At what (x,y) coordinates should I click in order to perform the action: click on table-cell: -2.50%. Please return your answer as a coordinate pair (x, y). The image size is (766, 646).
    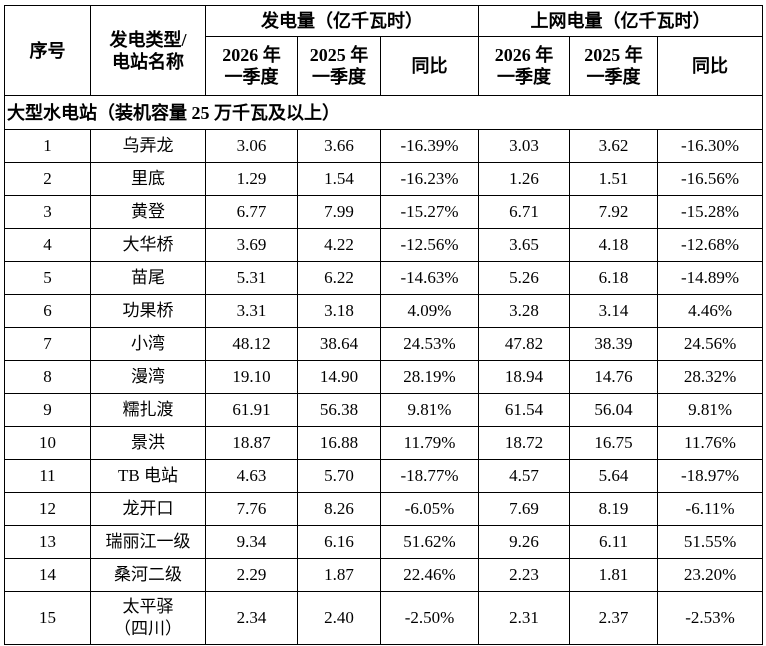
    Looking at the image, I should click on (429, 618).